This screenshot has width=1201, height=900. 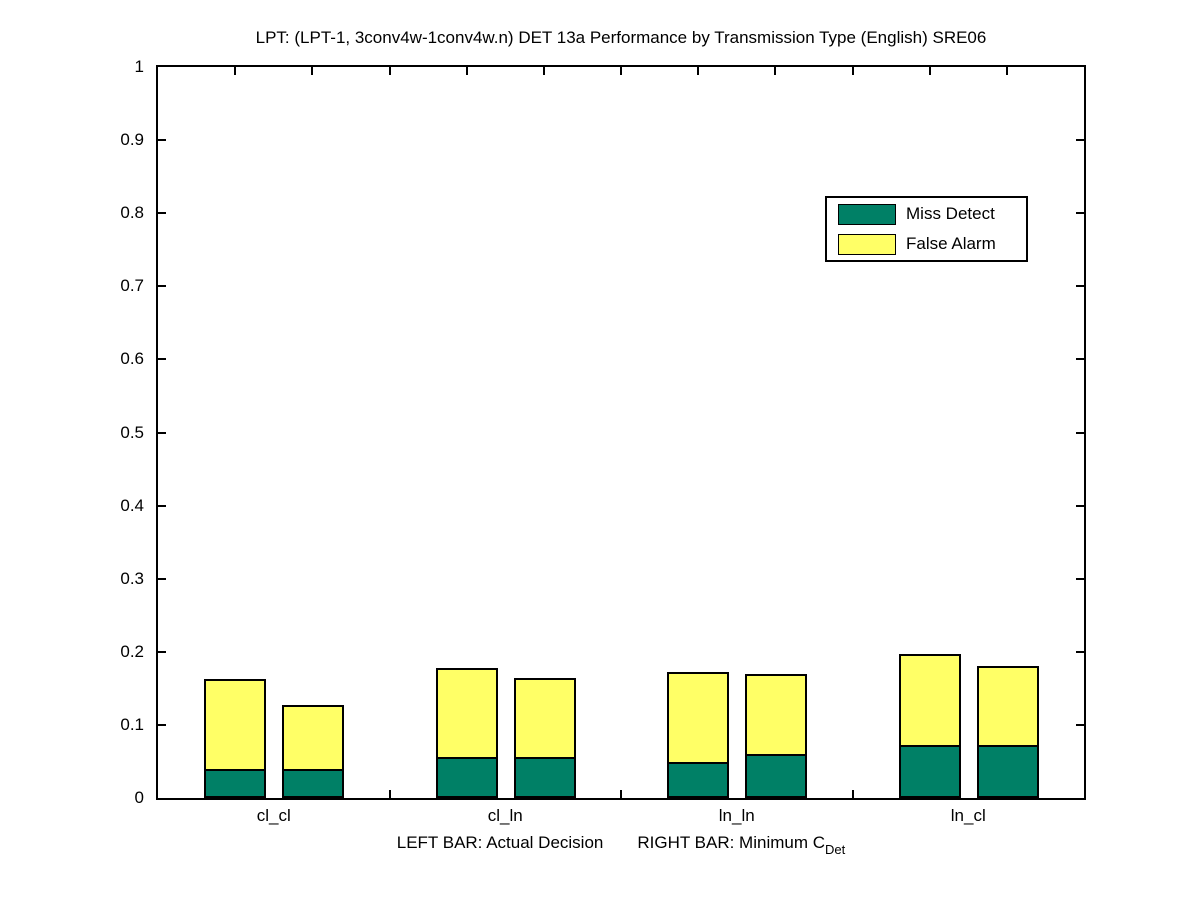 I want to click on miss-detect-swatch, so click(x=867, y=214).